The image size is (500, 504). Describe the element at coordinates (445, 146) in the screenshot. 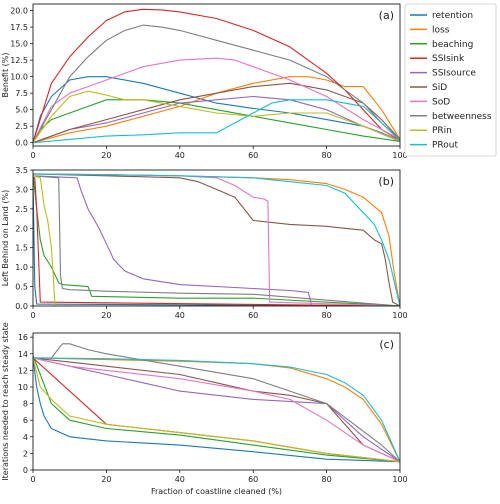

I see `legend-label: PRout` at that location.